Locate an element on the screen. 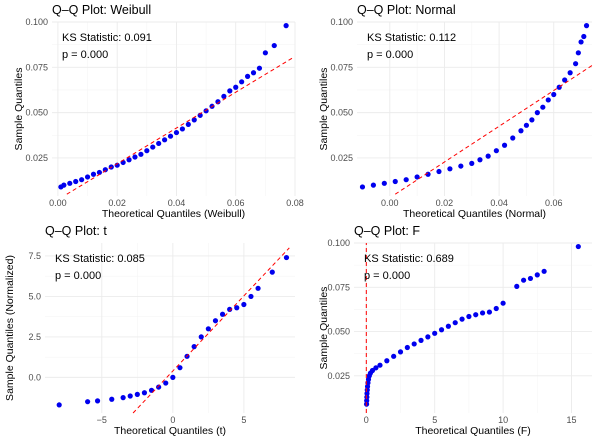 This screenshot has width=600, height=443. ks-statistic-label: KS Statistic: 0.091 is located at coordinates (107, 38).